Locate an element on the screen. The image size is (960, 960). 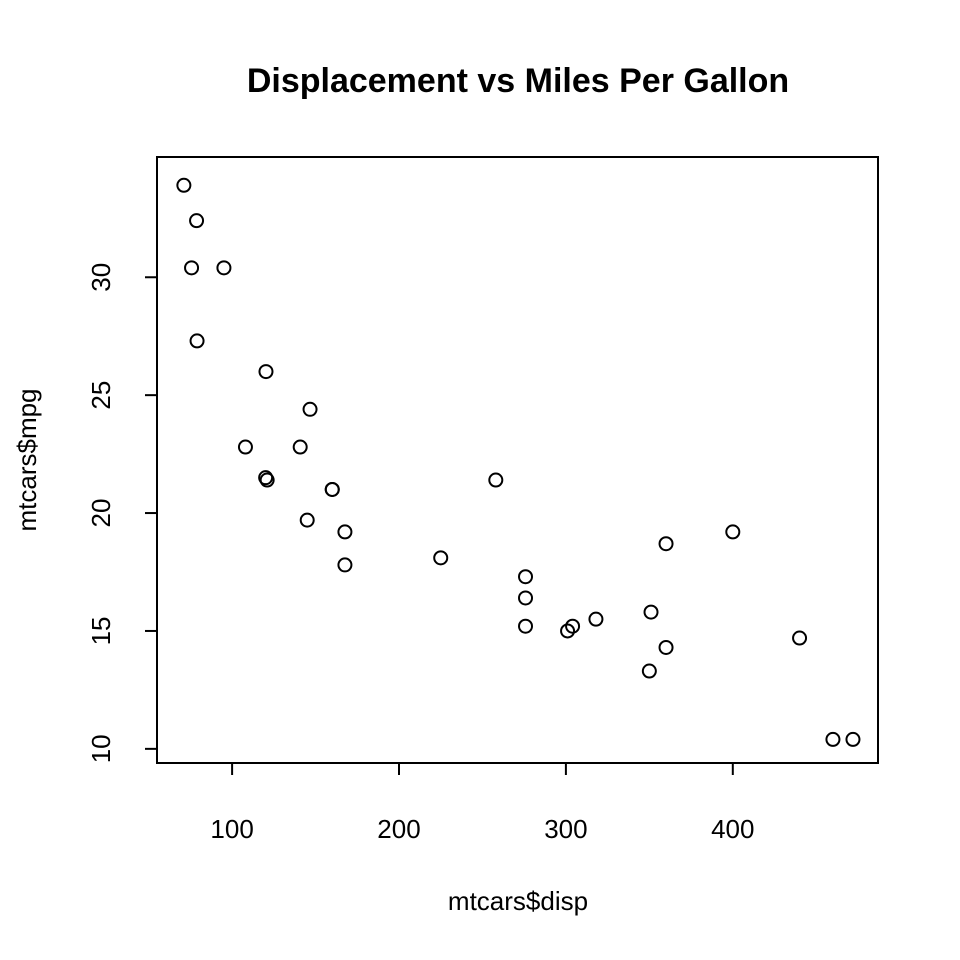
x-tick-label: 100 is located at coordinates (231, 829).